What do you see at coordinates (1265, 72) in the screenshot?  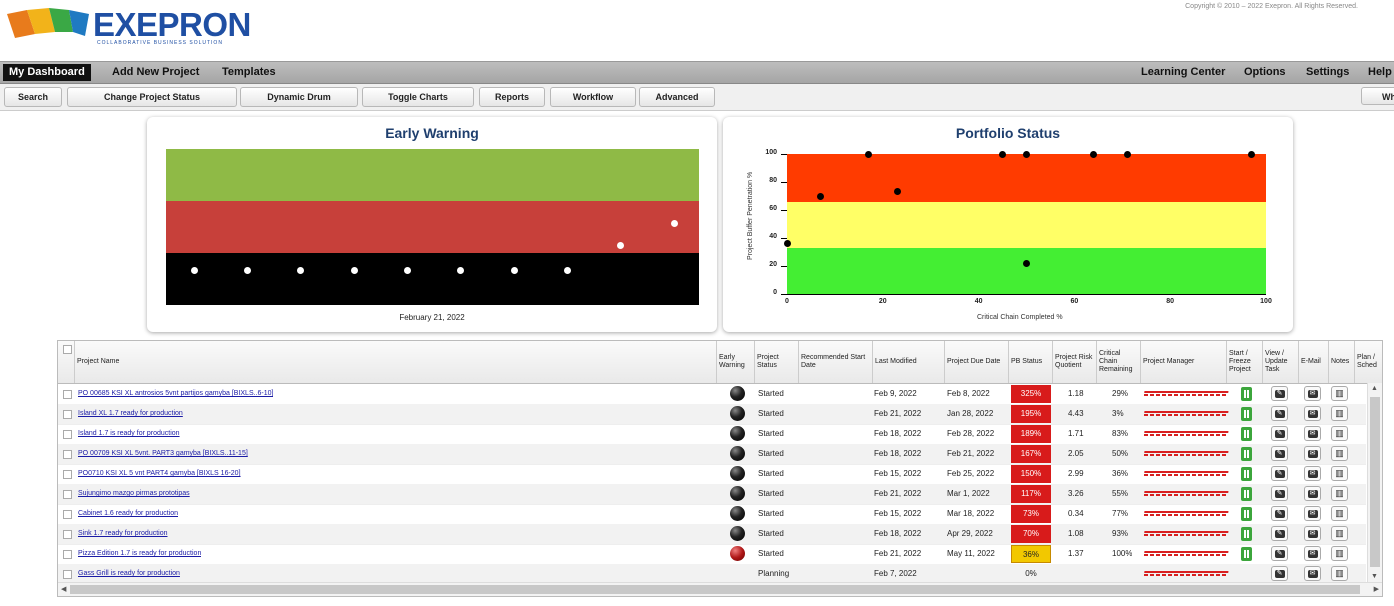 I see `menu-options: Options` at bounding box center [1265, 72].